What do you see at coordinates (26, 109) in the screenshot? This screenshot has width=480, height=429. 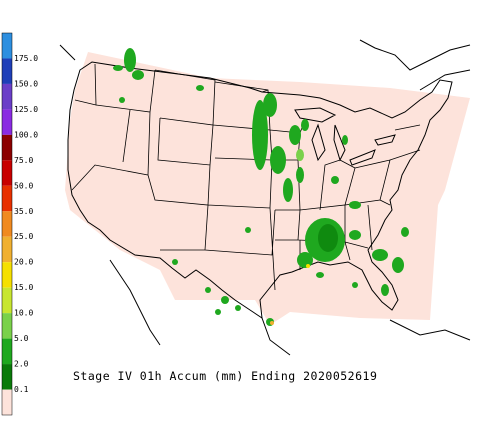 I see `colorbar-label: 125.0` at bounding box center [26, 109].